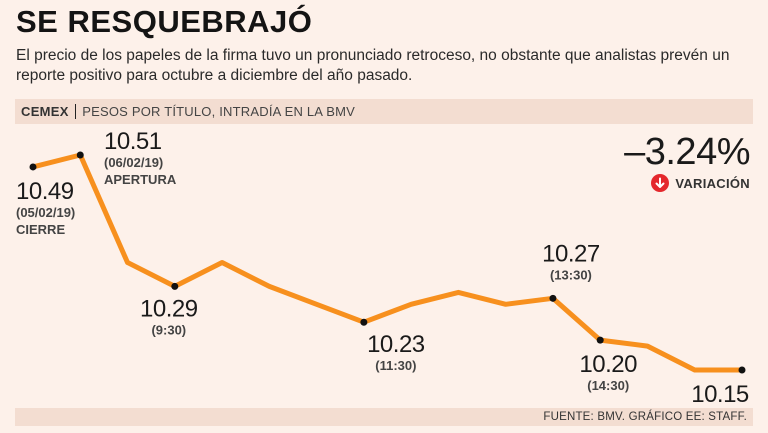  What do you see at coordinates (45, 212) in the screenshot?
I see `data-label-time-0: (05/02/19)` at bounding box center [45, 212].